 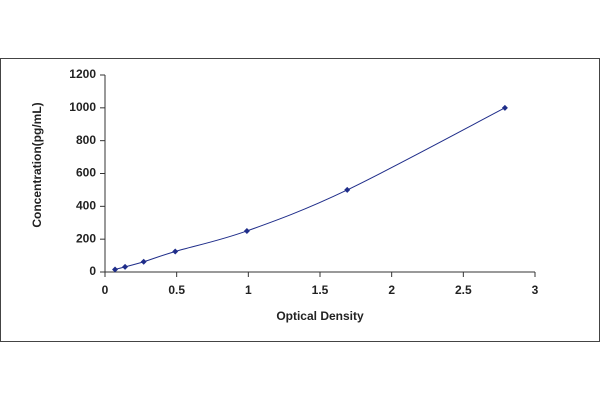 What do you see at coordinates (176, 290) in the screenshot?
I see `x-tick-label: 0.5` at bounding box center [176, 290].